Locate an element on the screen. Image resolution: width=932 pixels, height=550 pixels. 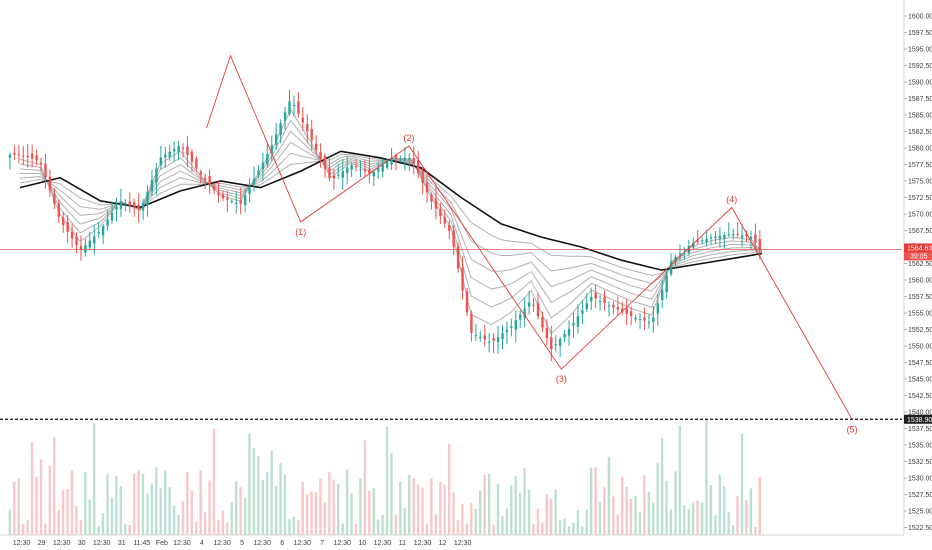
y-tick-label: 1595.00 is located at coordinates (920, 50).